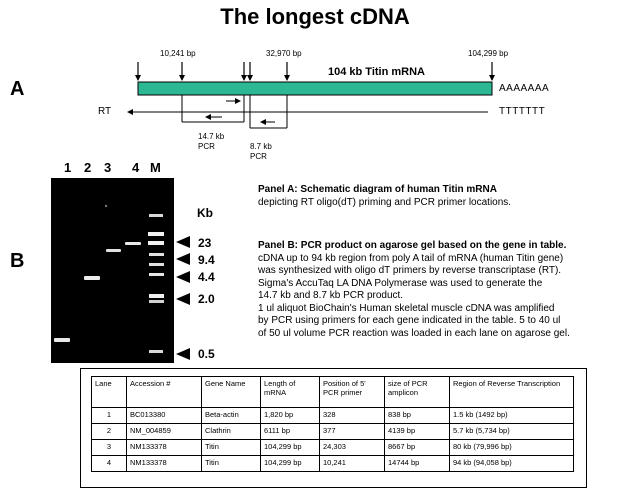 The width and height of the screenshot is (630, 488). I want to click on table-cell: 4, so click(109, 463).